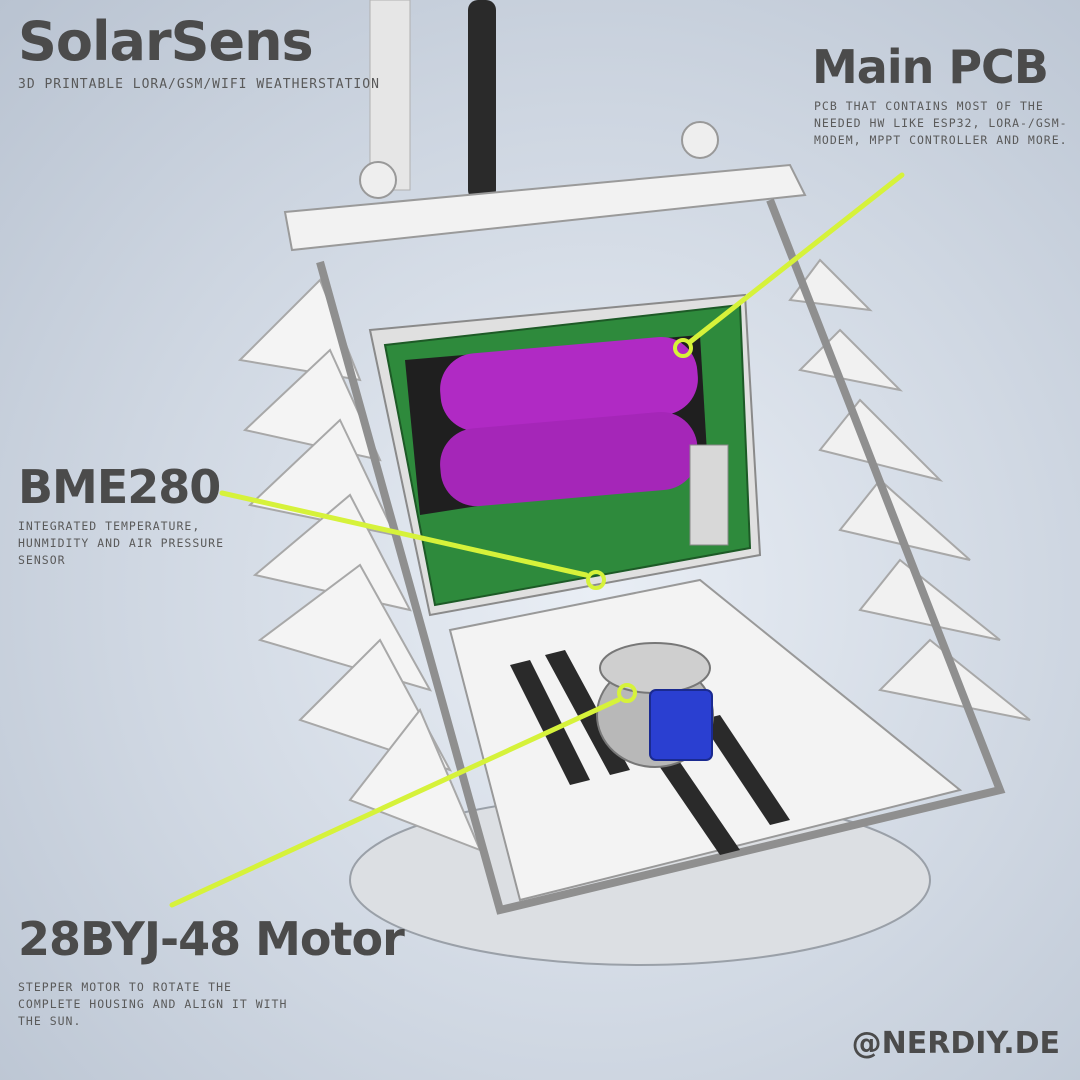 This screenshot has width=1080, height=1080. What do you see at coordinates (709, 495) in the screenshot?
I see `pcb-connector` at bounding box center [709, 495].